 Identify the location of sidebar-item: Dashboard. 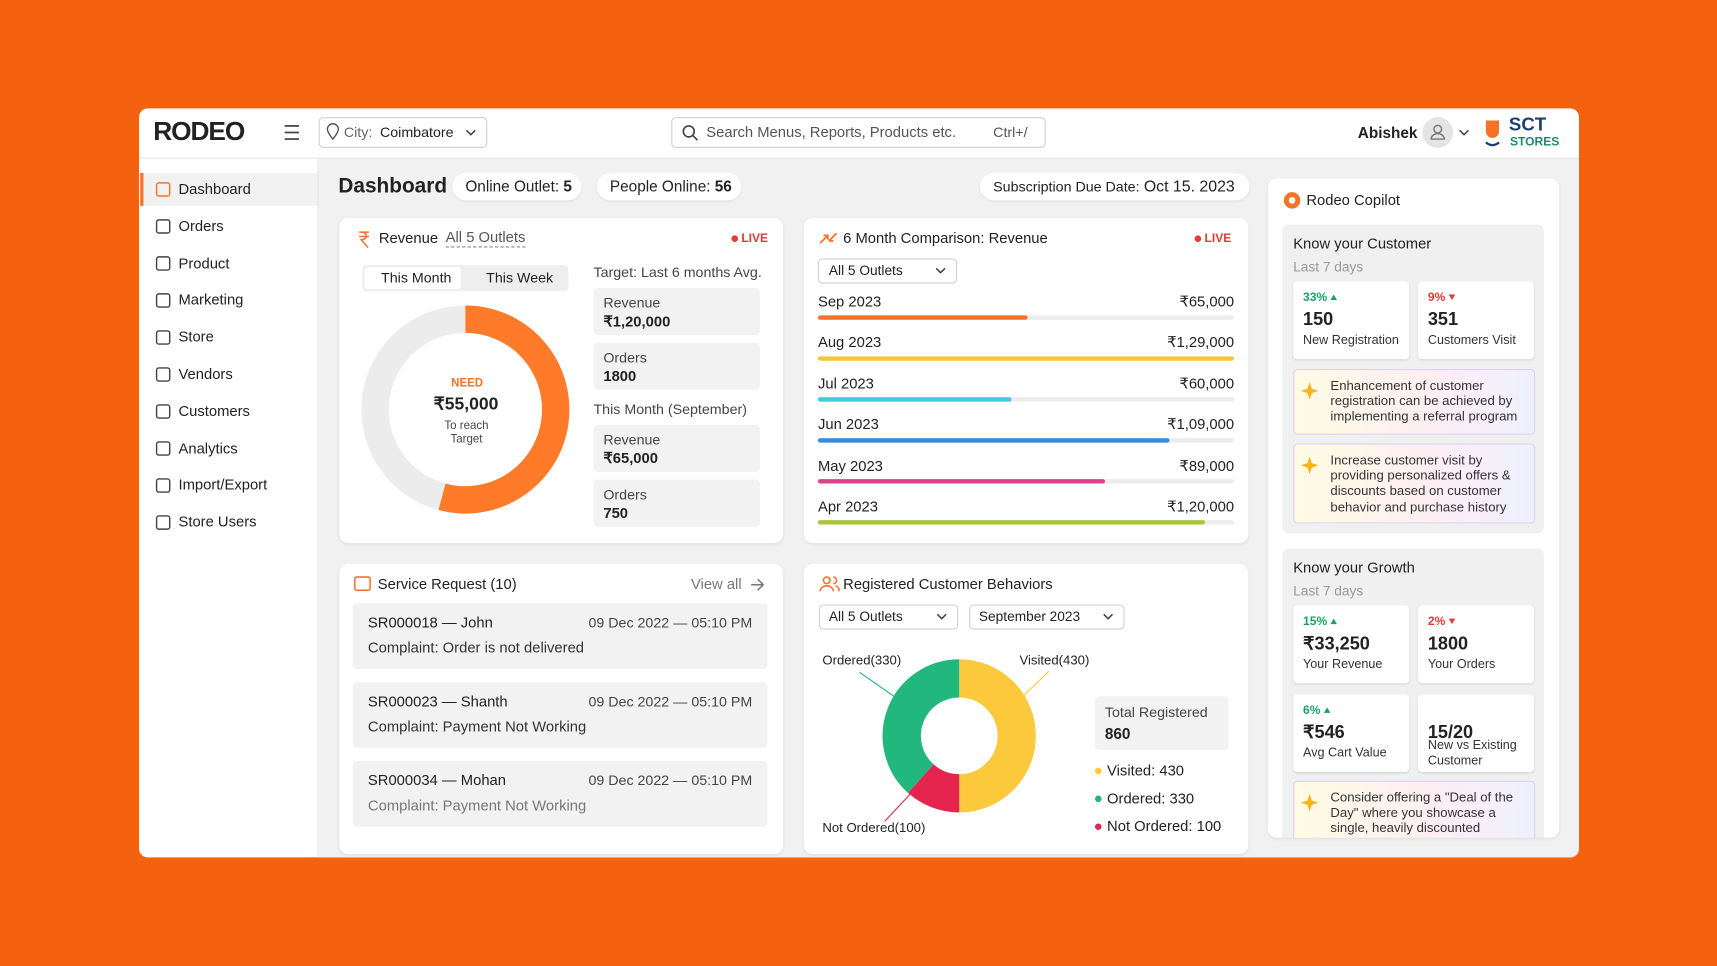
(214, 189).